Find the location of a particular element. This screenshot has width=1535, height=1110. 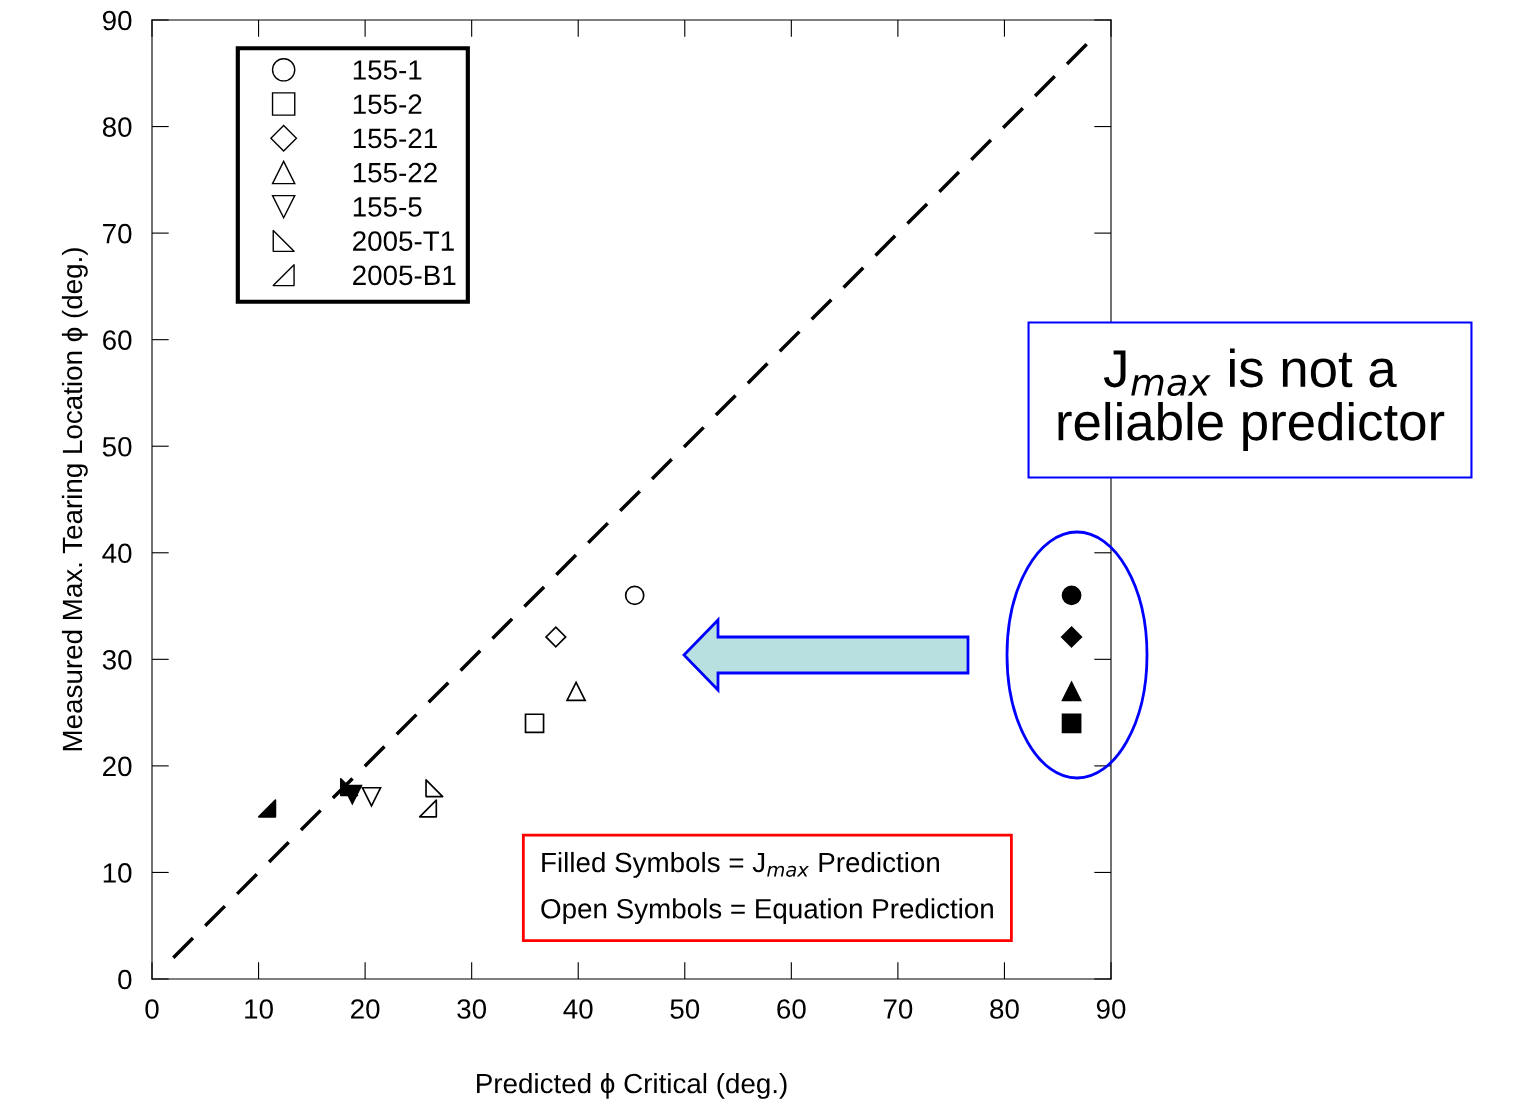

x-tick-label: 80 is located at coordinates (1004, 1009).